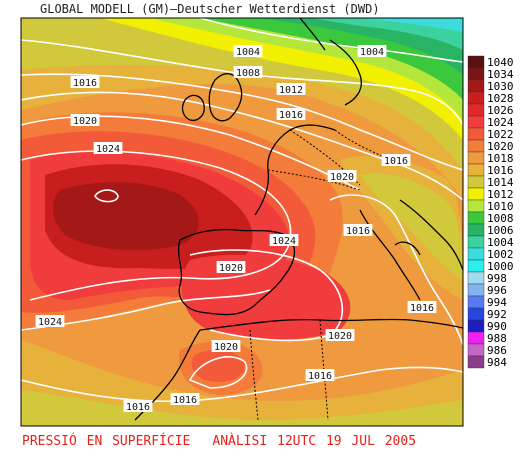 This screenshot has height=464, width=520. What do you see at coordinates (500, 194) in the screenshot?
I see `legend-label-1012: 1012` at bounding box center [500, 194].